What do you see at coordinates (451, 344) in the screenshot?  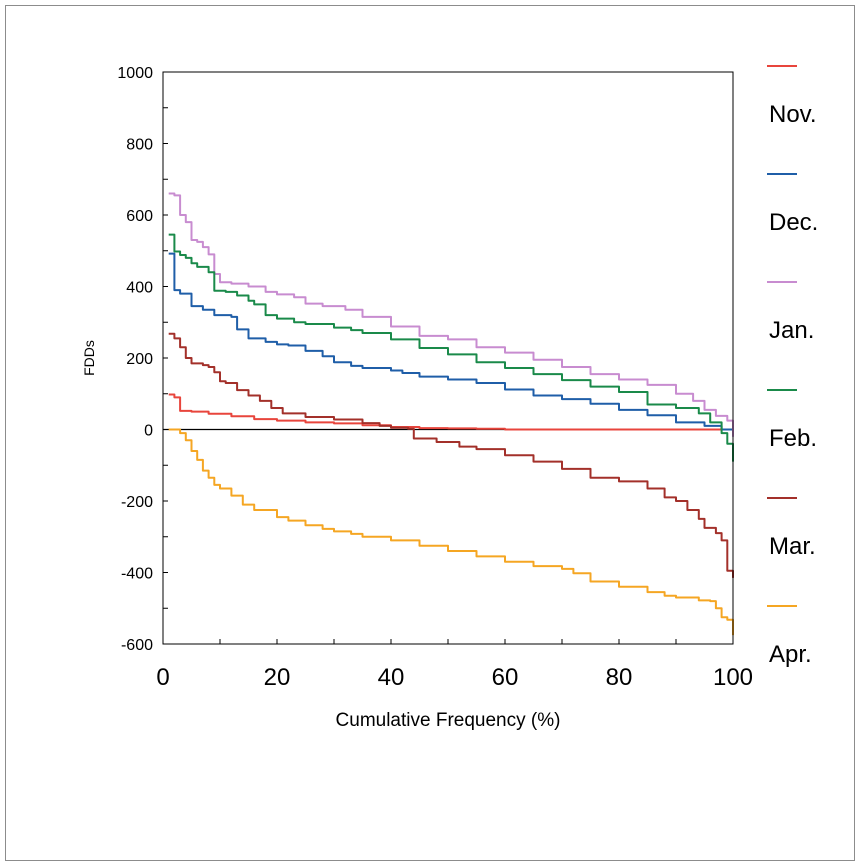 I see `series-line-dec` at bounding box center [451, 344].